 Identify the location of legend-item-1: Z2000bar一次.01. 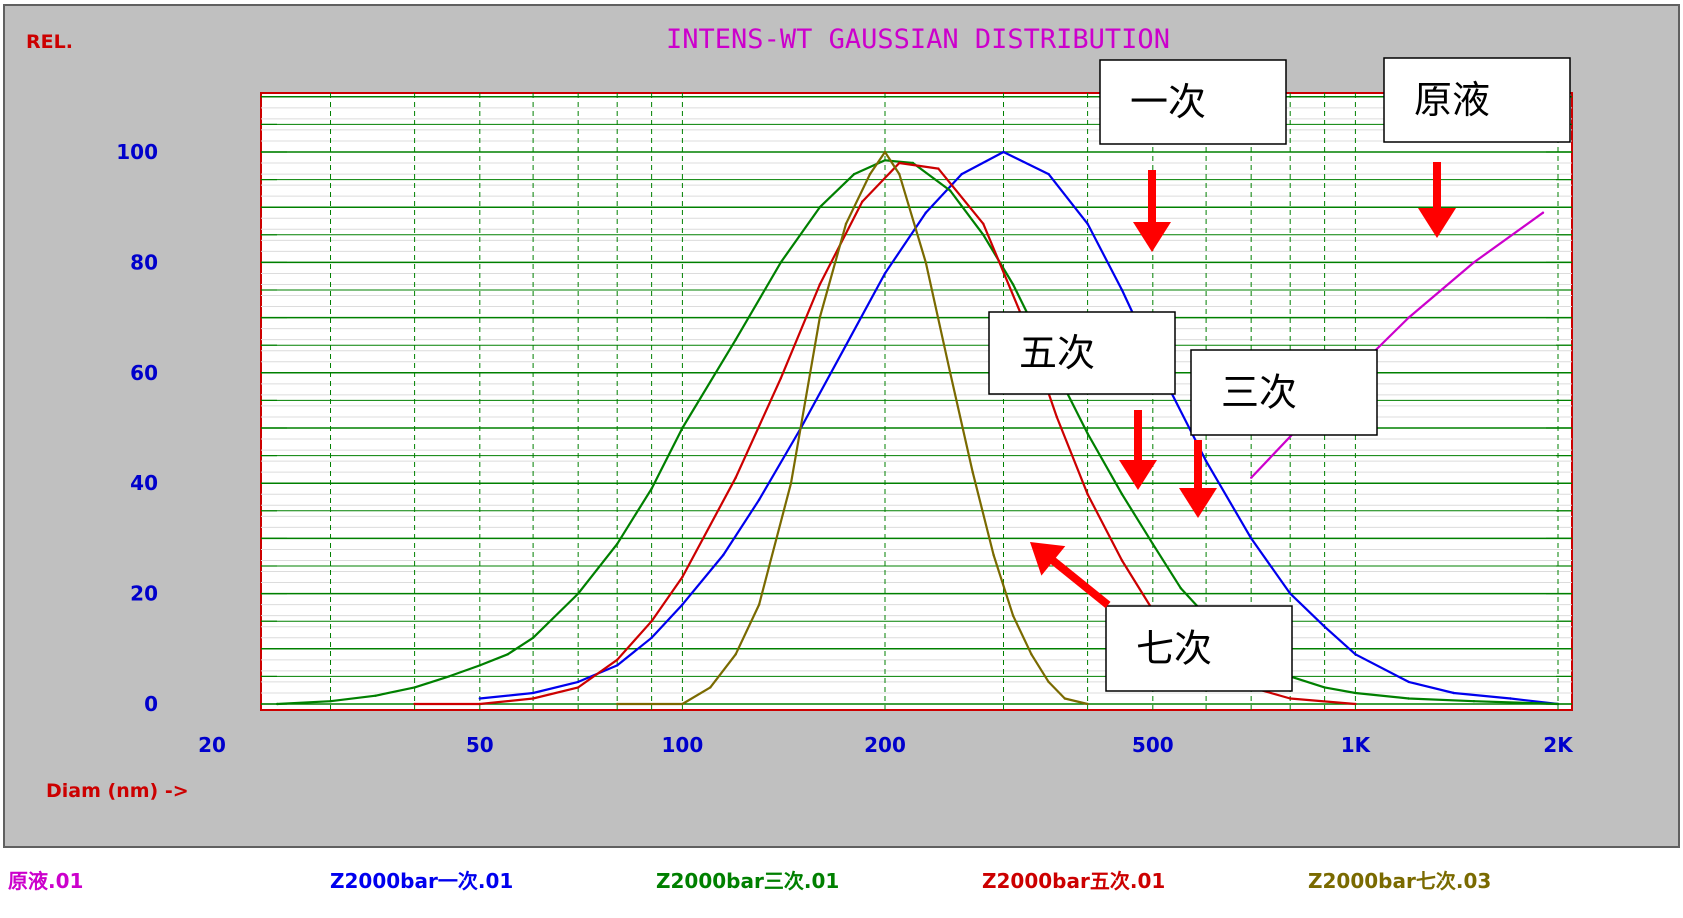
(421, 881).